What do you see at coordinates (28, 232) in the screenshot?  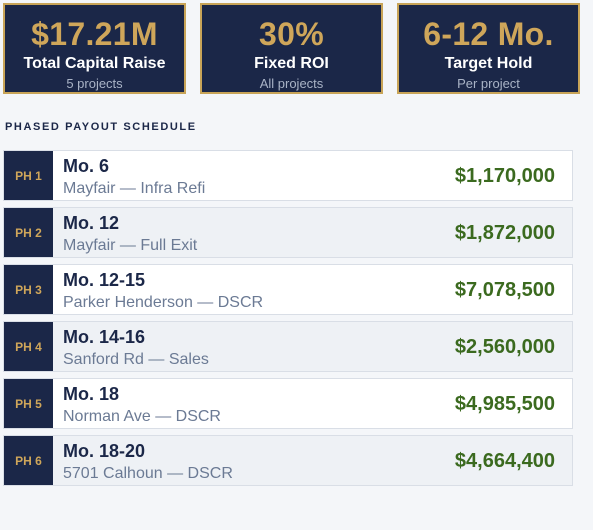 I see `phase-tag: PH 2` at bounding box center [28, 232].